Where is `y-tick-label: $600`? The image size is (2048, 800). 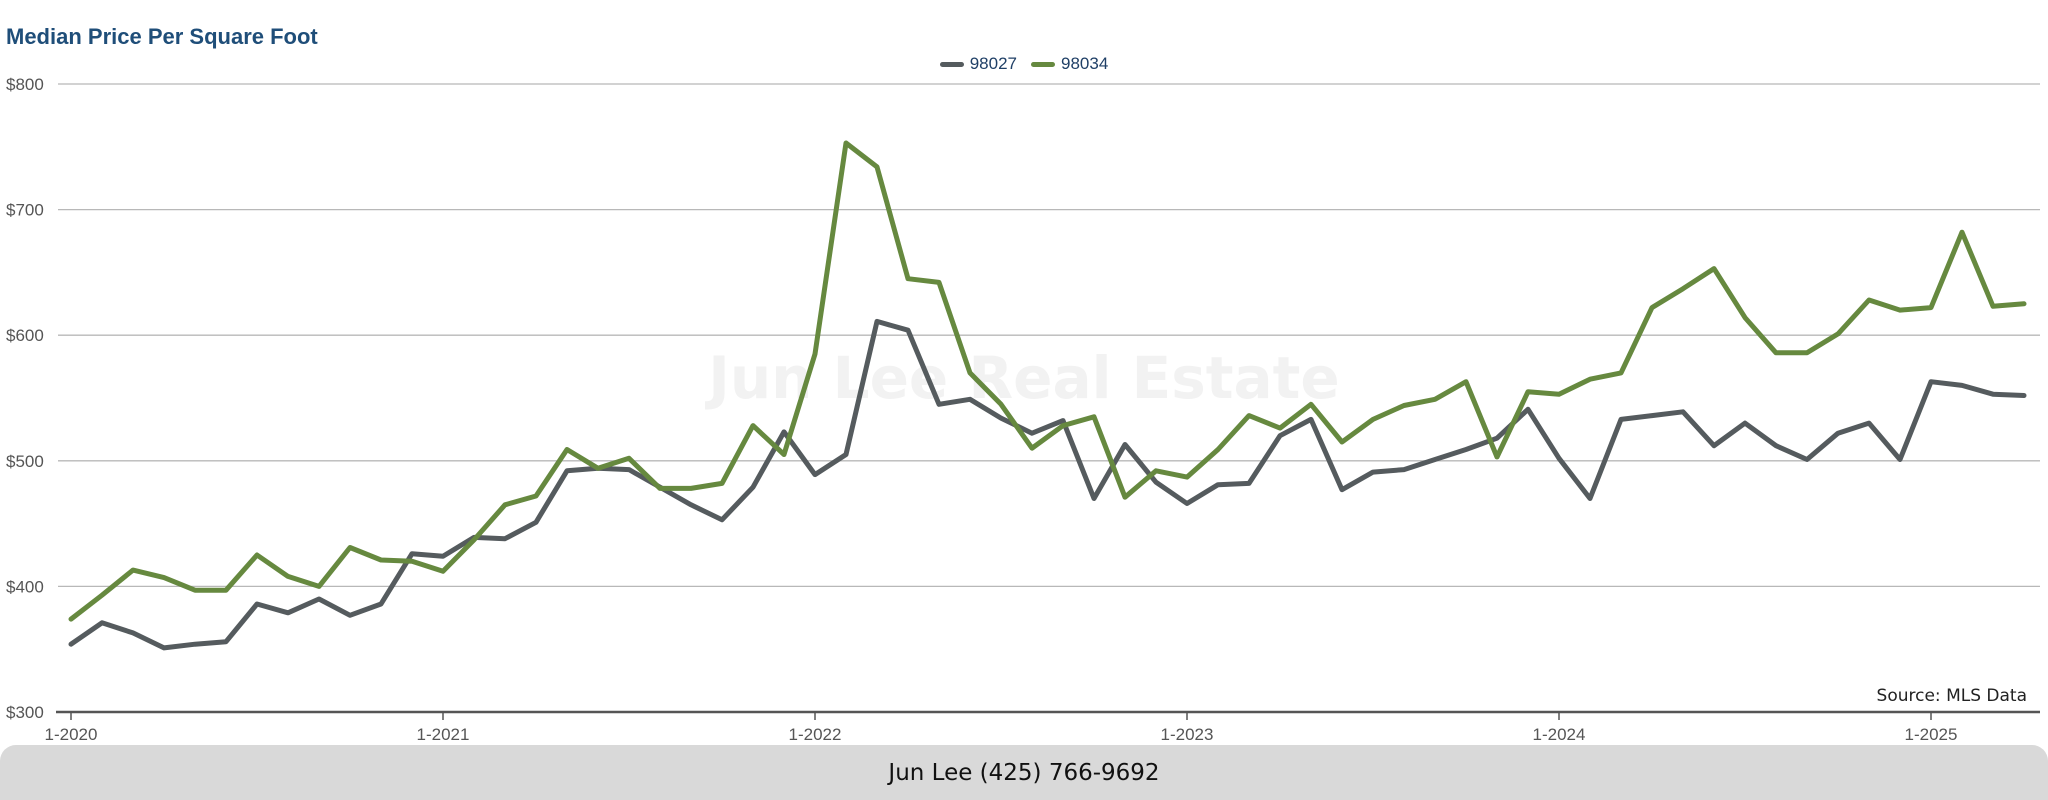 y-tick-label: $600 is located at coordinates (25, 335).